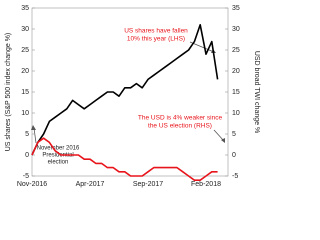 The width and height of the screenshot is (320, 240). Describe the element at coordinates (180, 126) in the screenshot. I see `annotation: the US election (RHS)` at that location.